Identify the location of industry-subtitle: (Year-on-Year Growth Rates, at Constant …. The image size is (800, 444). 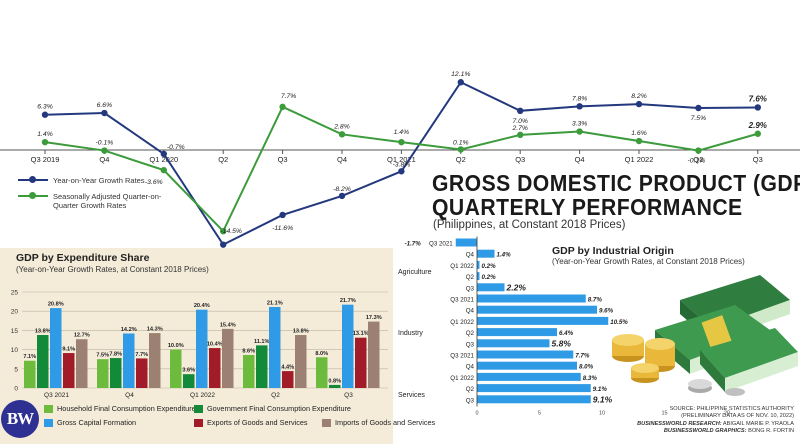
(648, 261).